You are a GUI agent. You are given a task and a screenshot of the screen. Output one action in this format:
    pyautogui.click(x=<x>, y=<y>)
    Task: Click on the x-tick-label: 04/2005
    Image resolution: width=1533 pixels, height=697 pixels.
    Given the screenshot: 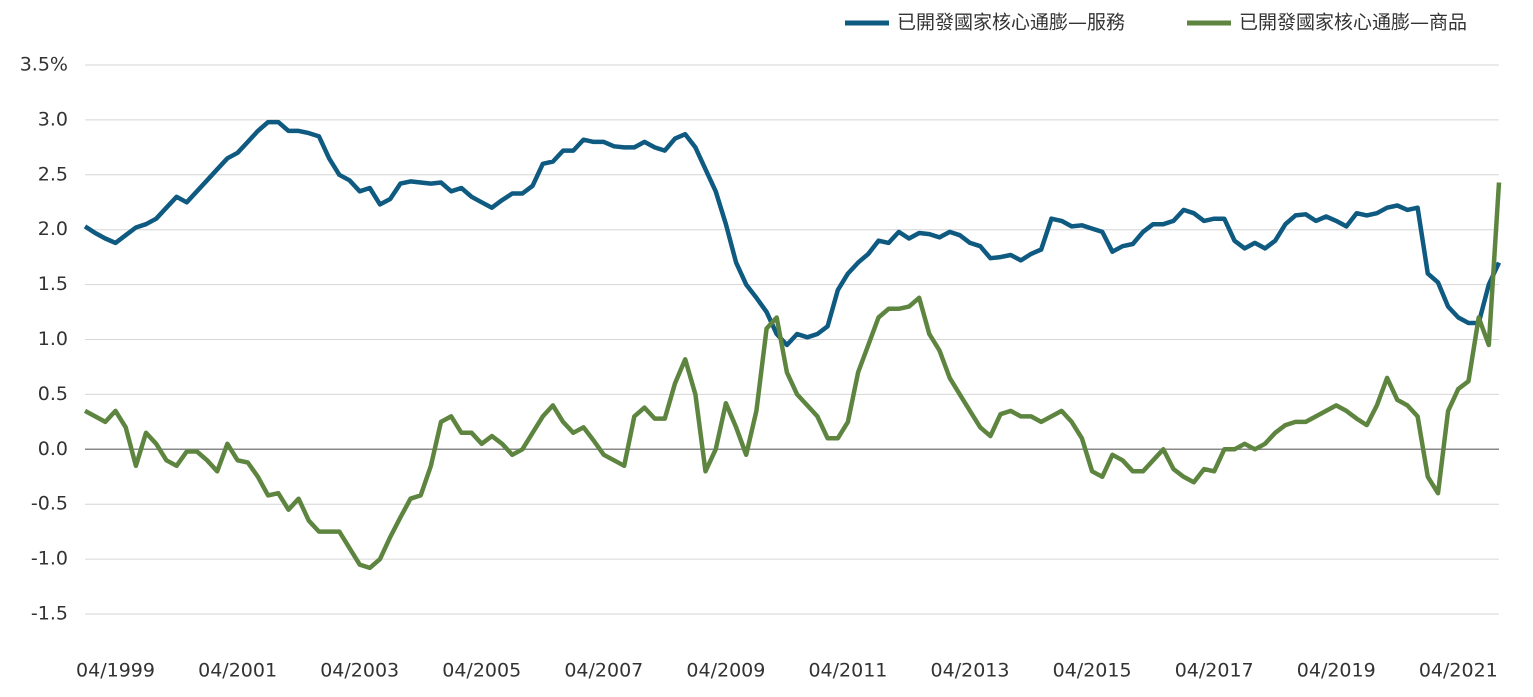 What is the action you would take?
    pyautogui.click(x=481, y=671)
    